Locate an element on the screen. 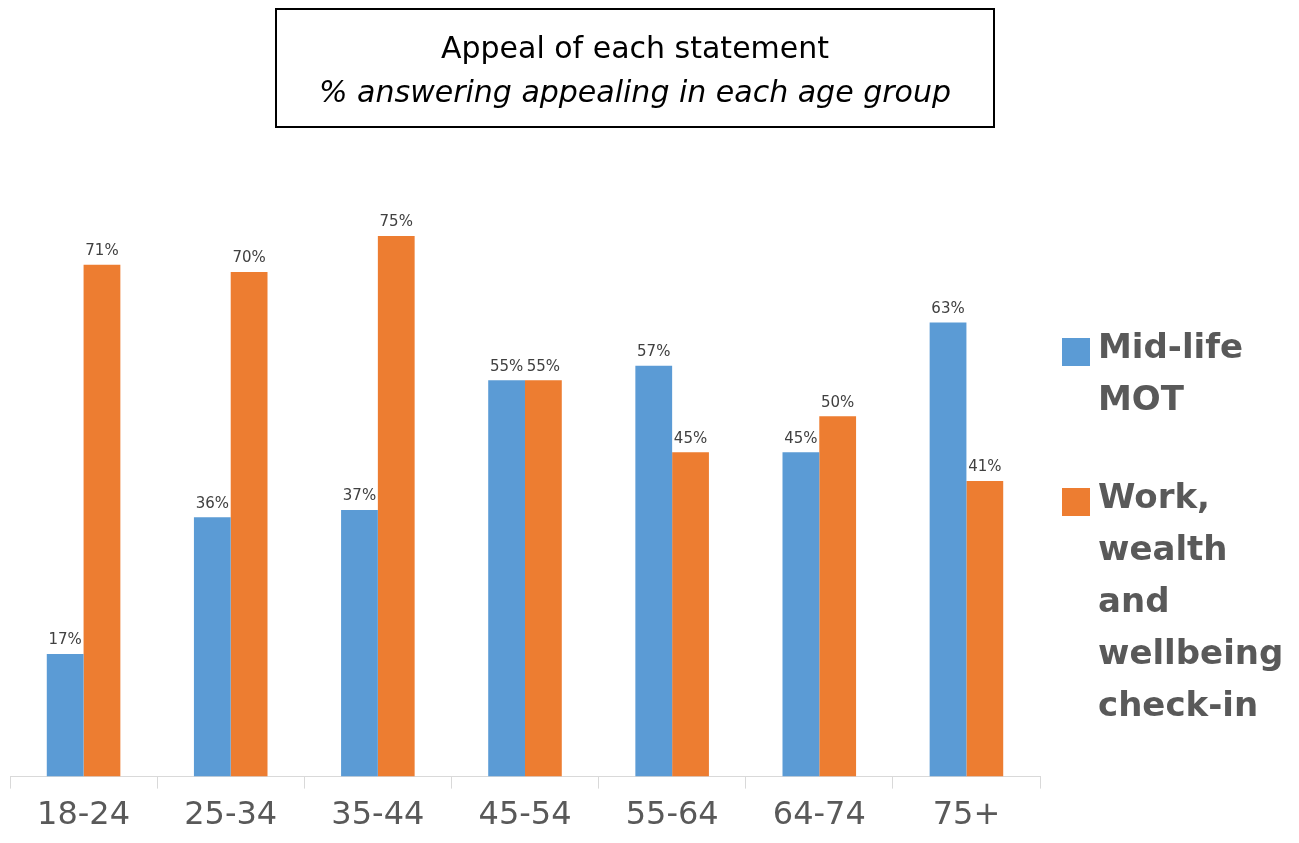 The height and width of the screenshot is (843, 1299). data-label: 71% is located at coordinates (102, 250).